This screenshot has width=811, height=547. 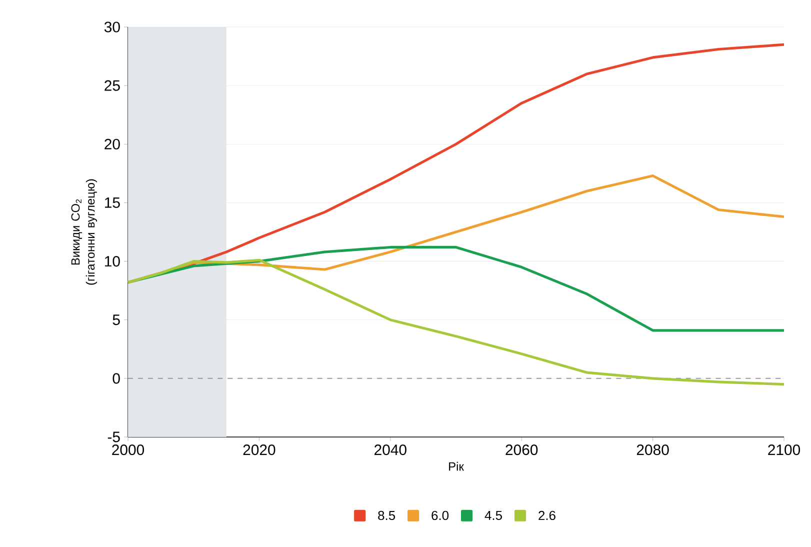 What do you see at coordinates (84, 232) in the screenshot?
I see `y-axis-title: Викиди CO$_{2}$ (гігатонни вуглецю)` at bounding box center [84, 232].